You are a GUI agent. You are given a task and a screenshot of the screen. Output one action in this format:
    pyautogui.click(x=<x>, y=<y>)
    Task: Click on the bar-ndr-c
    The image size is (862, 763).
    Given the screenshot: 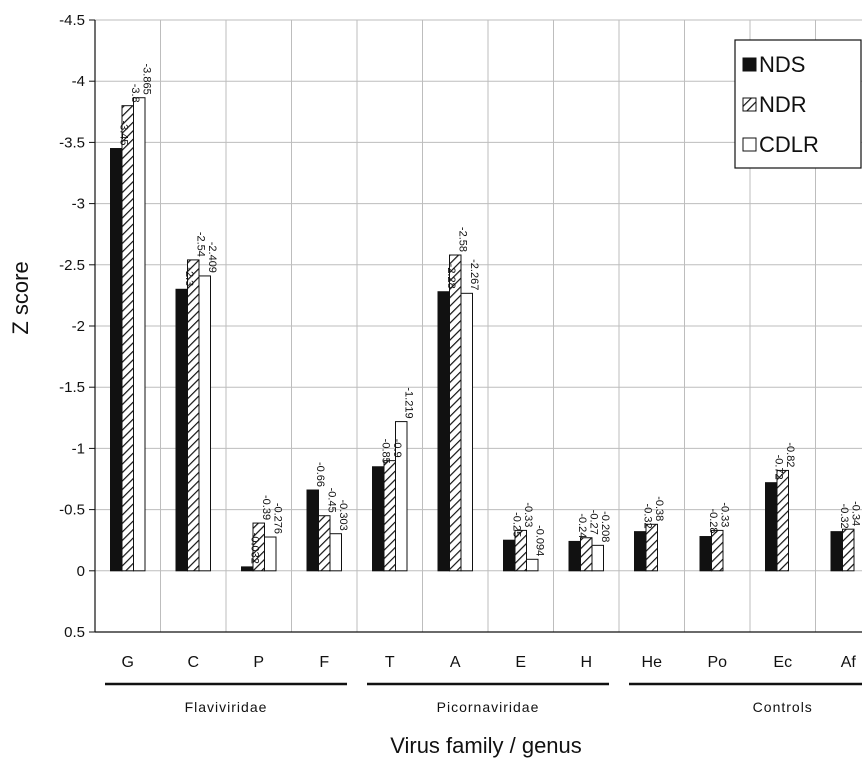 What is the action you would take?
    pyautogui.click(x=193, y=415)
    